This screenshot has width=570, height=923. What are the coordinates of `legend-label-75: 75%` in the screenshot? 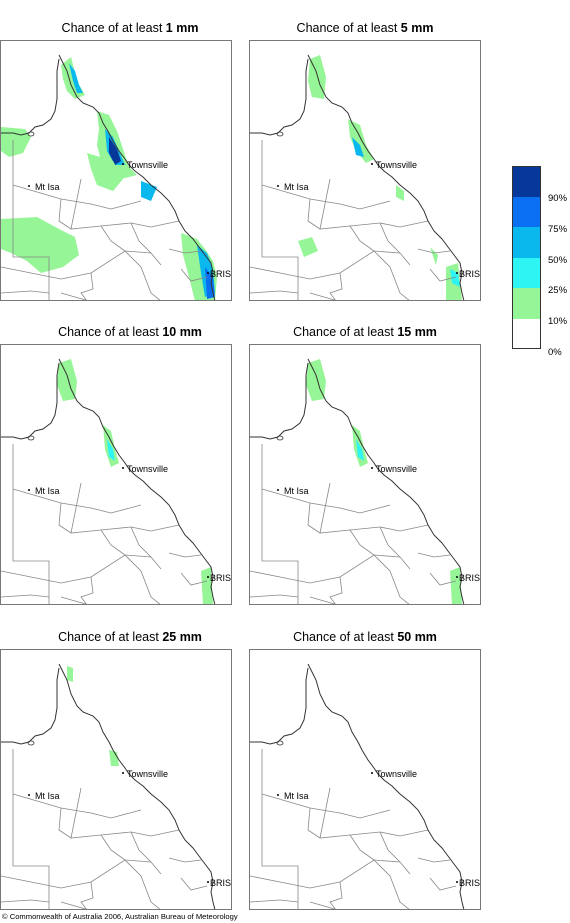 It's located at (558, 229).